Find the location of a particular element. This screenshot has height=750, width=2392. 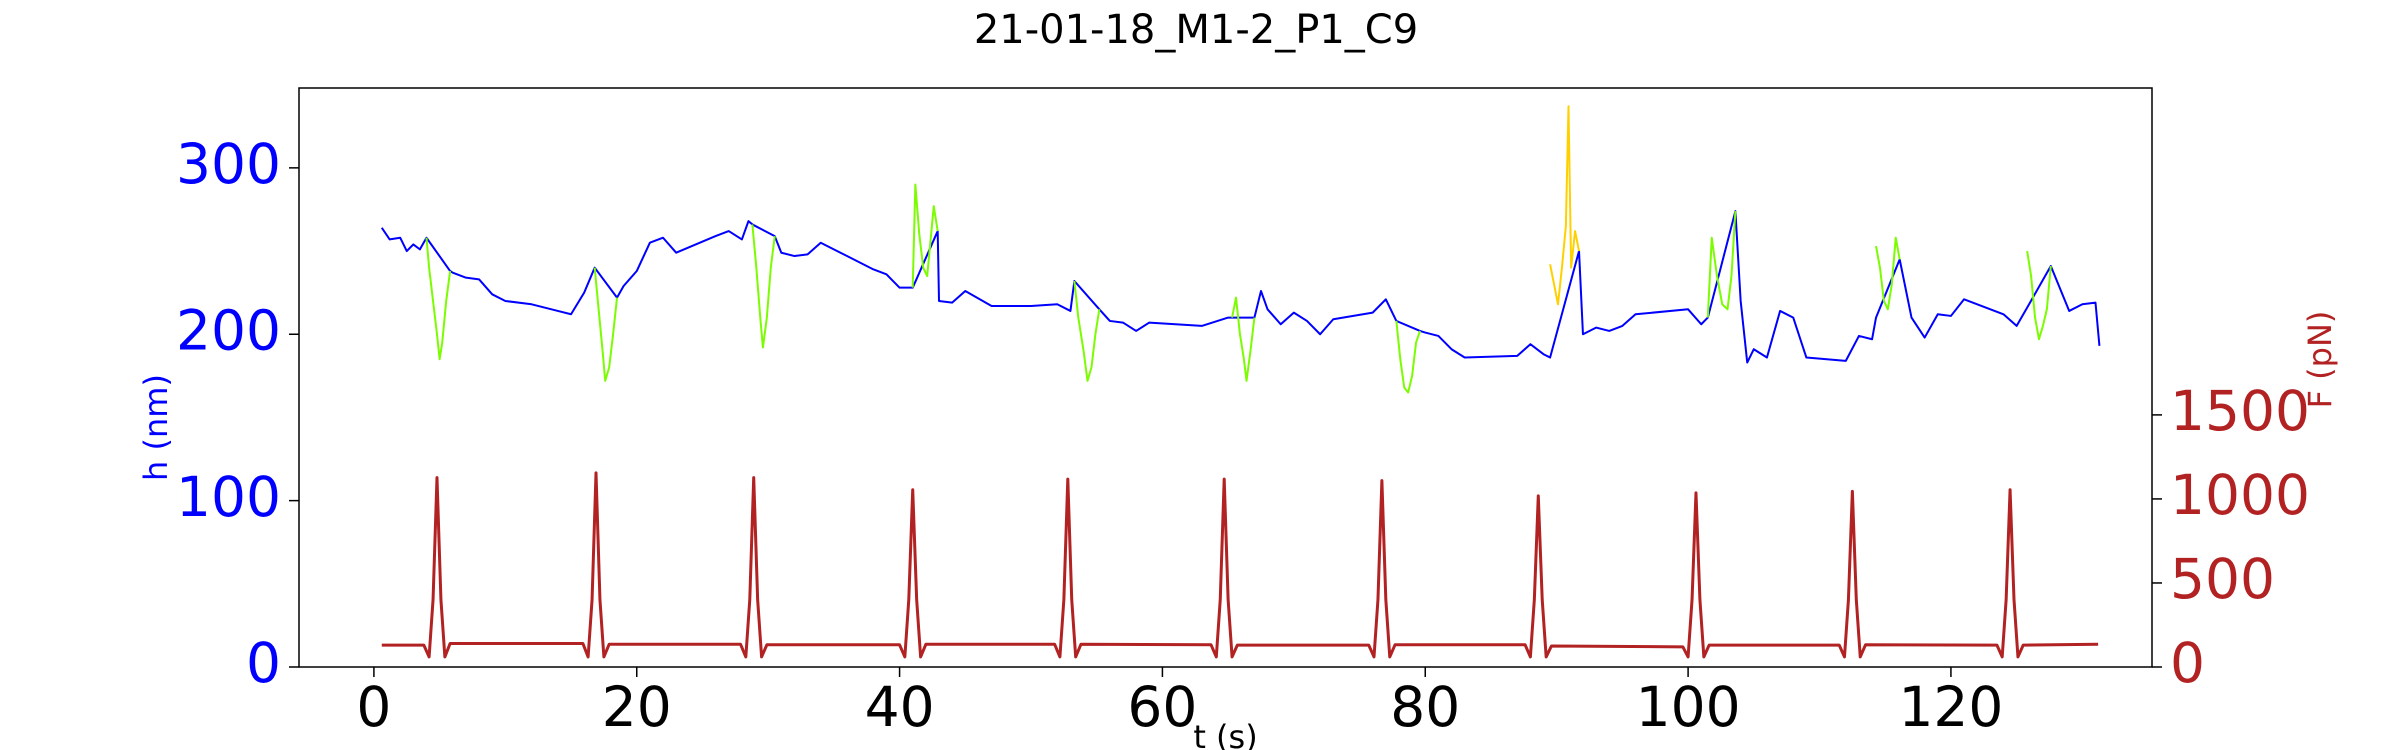

y2-tick-label: 1500 is located at coordinates (2240, 411).